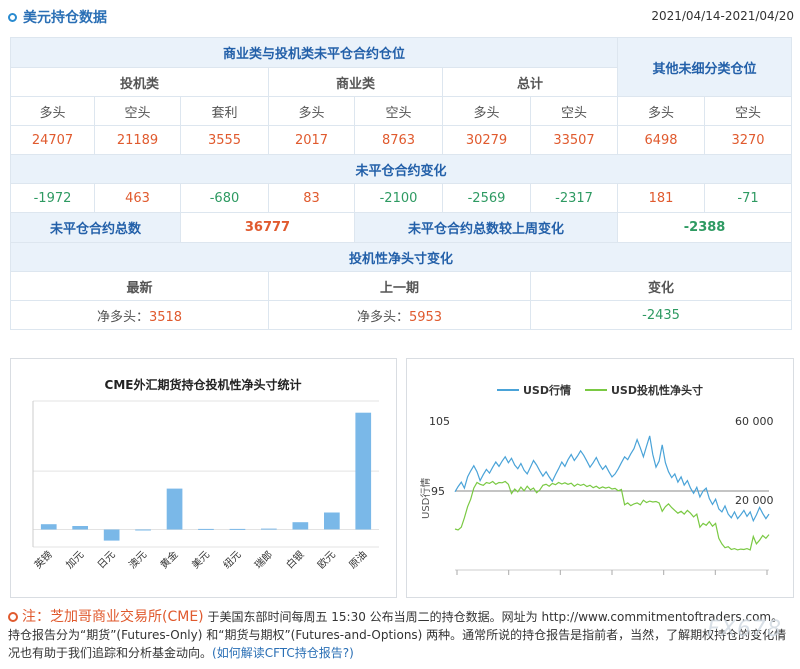  Describe the element at coordinates (661, 286) in the screenshot. I see `net-header-change: 变化` at that location.